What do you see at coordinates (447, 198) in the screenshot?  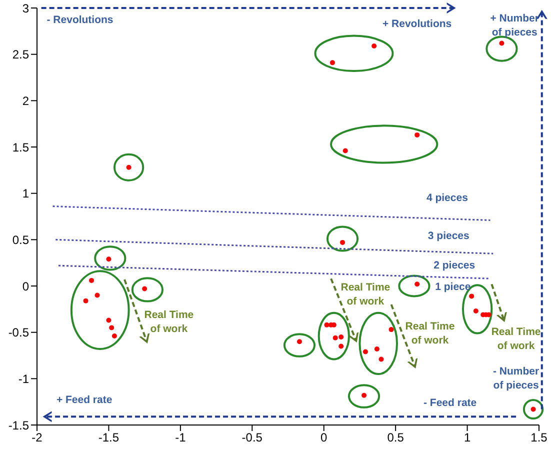 I see `annotation: 4 pieces` at bounding box center [447, 198].